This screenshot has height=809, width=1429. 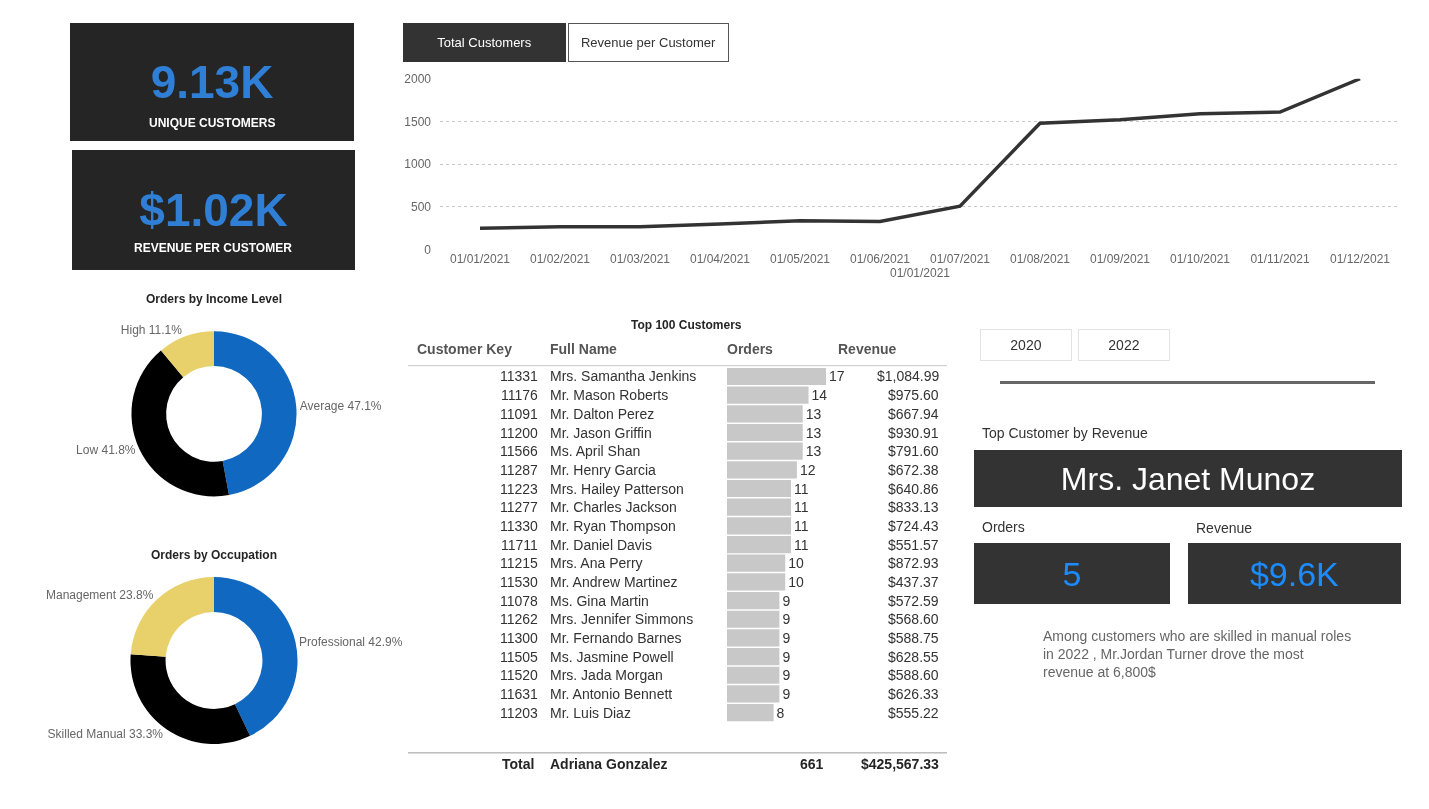 What do you see at coordinates (213, 210) in the screenshot?
I see `text: $1.02K` at bounding box center [213, 210].